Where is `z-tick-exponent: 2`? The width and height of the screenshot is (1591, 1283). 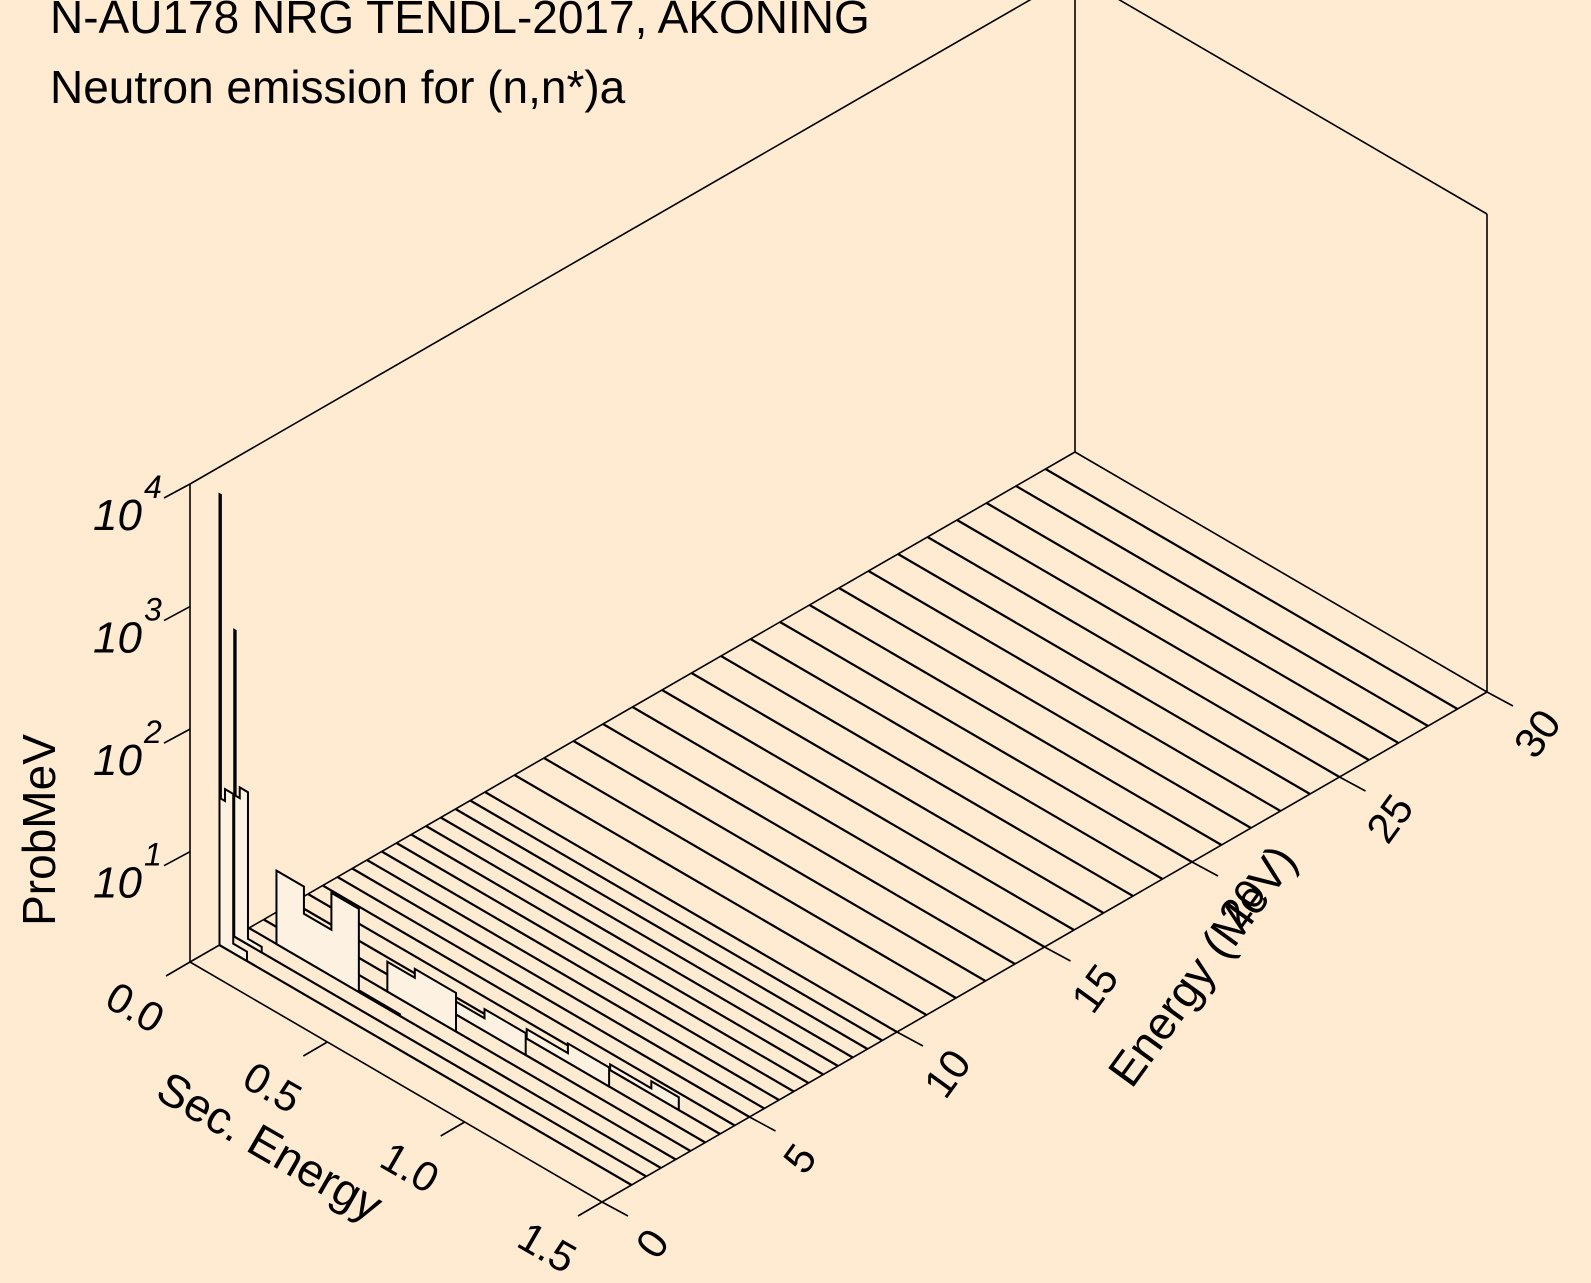
z-tick-exponent: 2 is located at coordinates (152, 732).